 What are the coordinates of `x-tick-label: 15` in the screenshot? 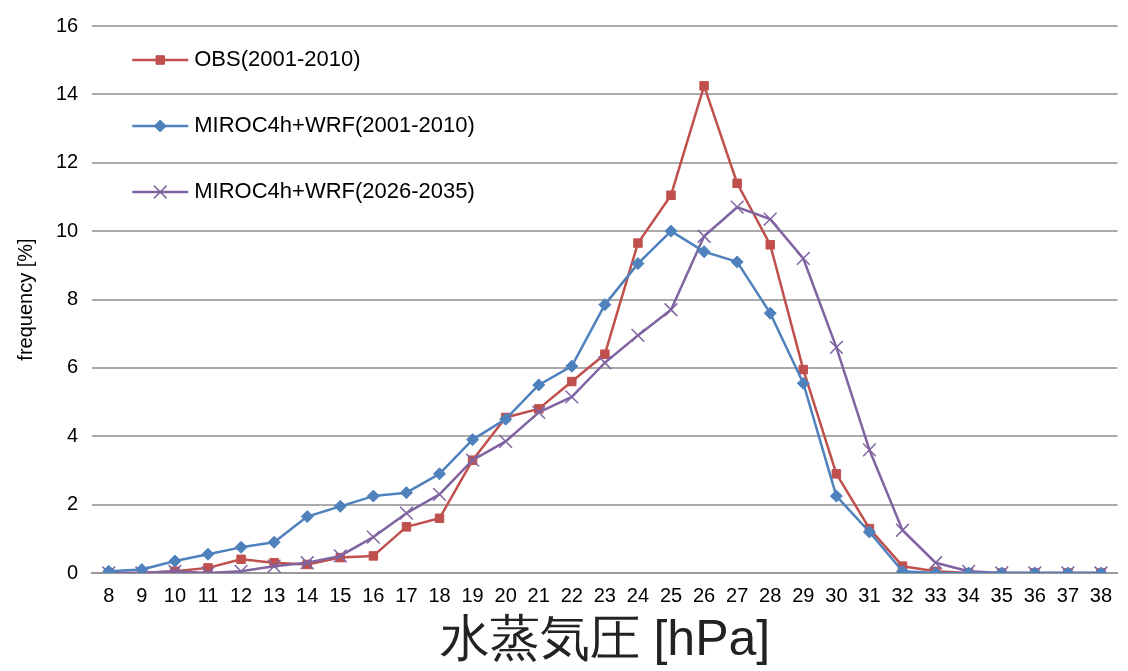 It's located at (340, 594).